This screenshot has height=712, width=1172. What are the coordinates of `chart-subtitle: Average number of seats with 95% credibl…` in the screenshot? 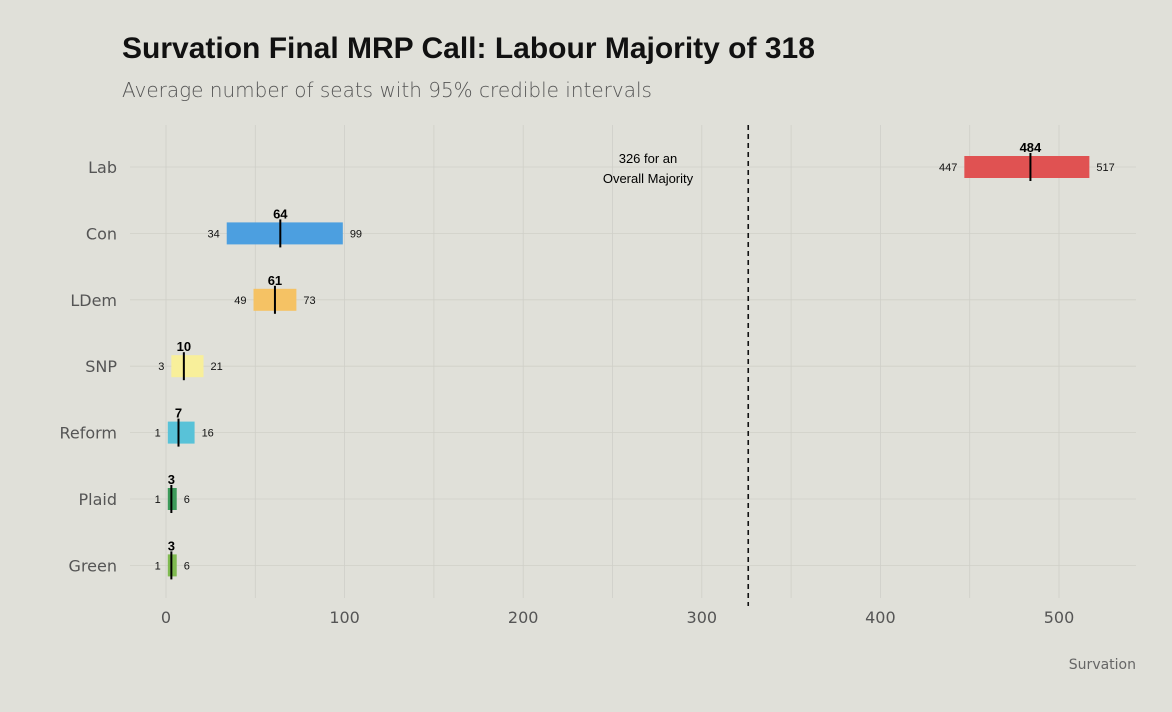 It's located at (387, 90).